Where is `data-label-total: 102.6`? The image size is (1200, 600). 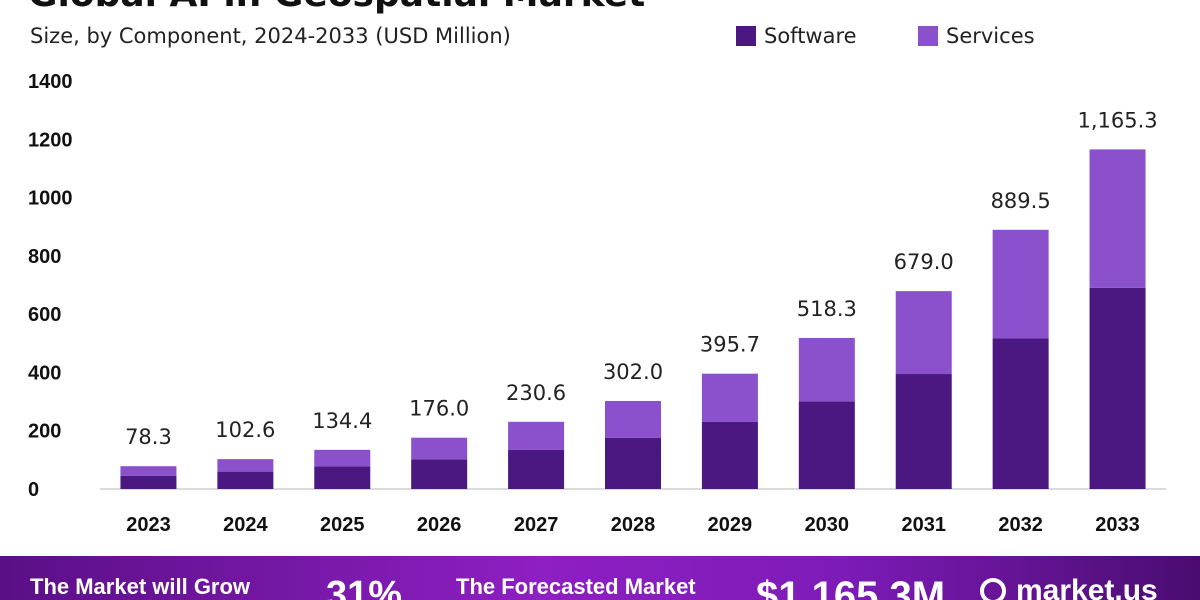 data-label-total: 102.6 is located at coordinates (245, 430).